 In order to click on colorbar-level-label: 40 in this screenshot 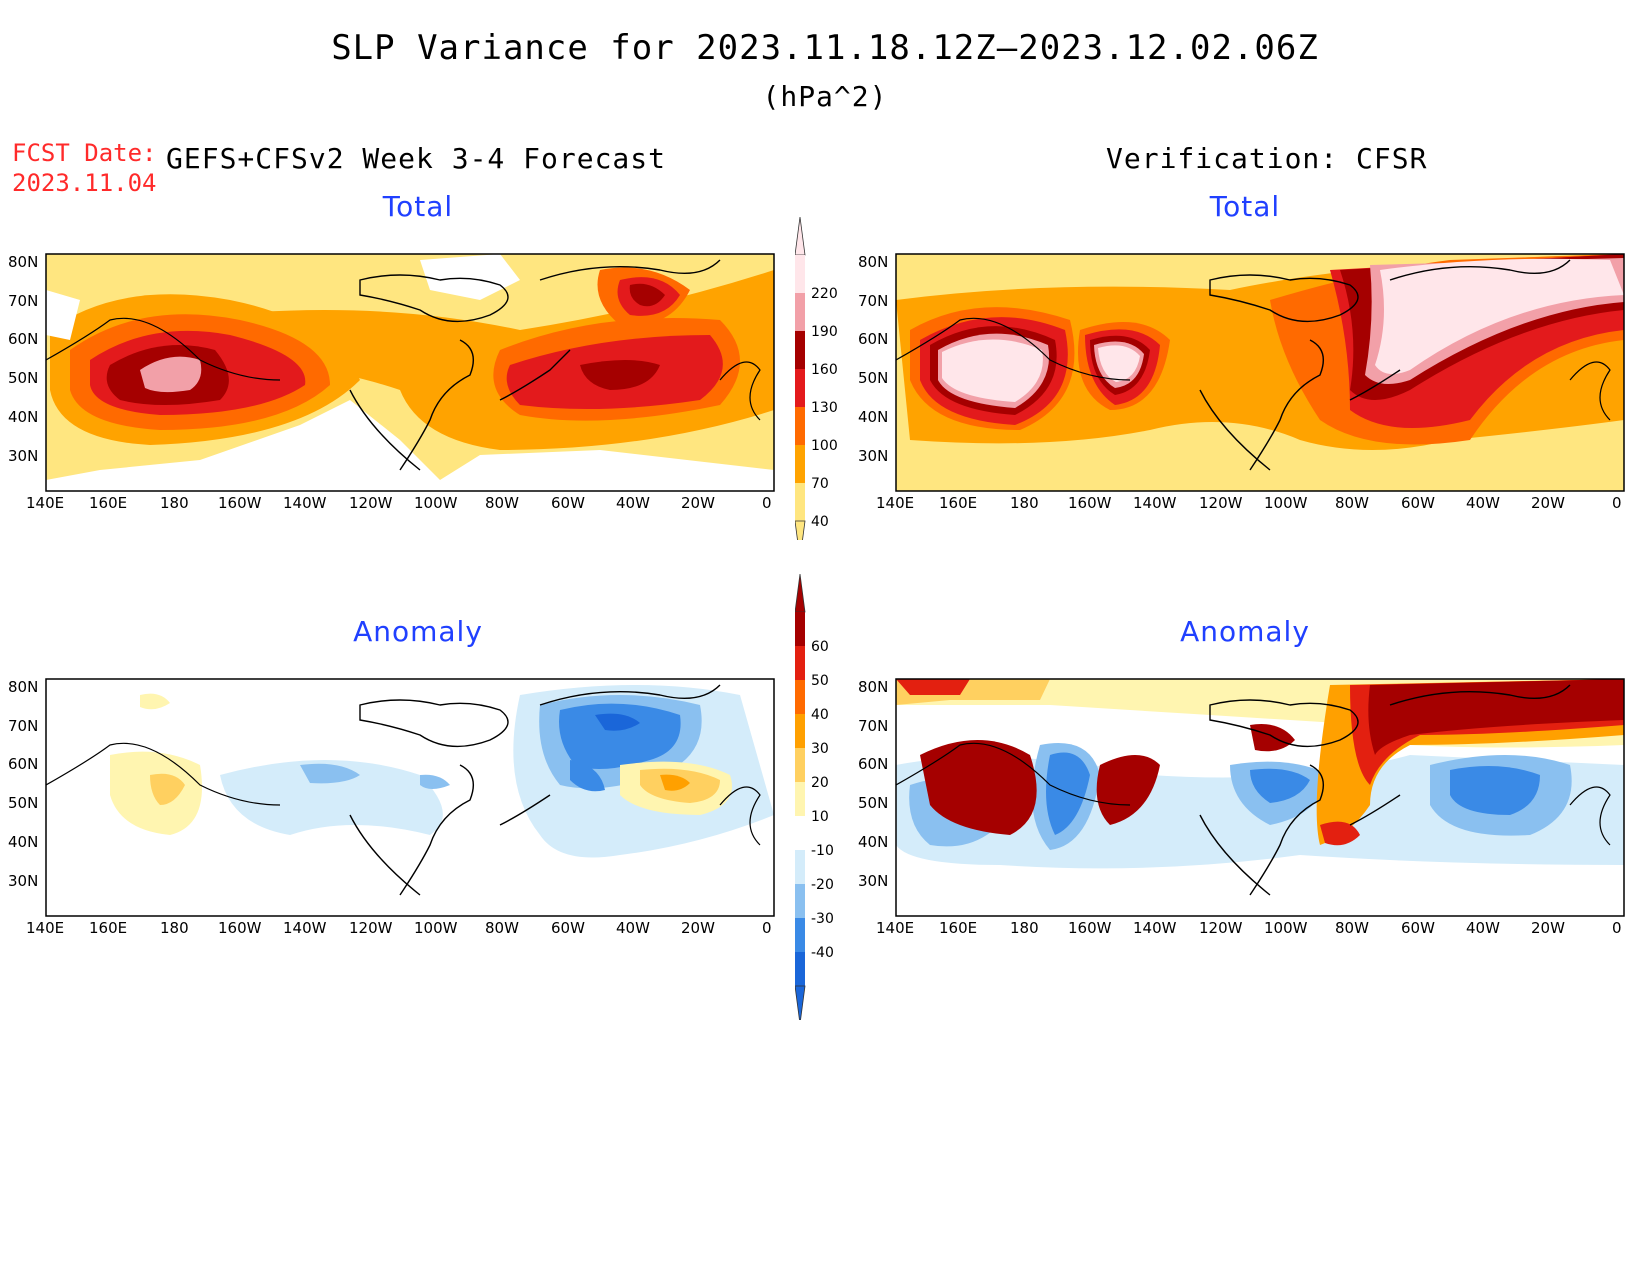, I will do `click(820, 715)`.